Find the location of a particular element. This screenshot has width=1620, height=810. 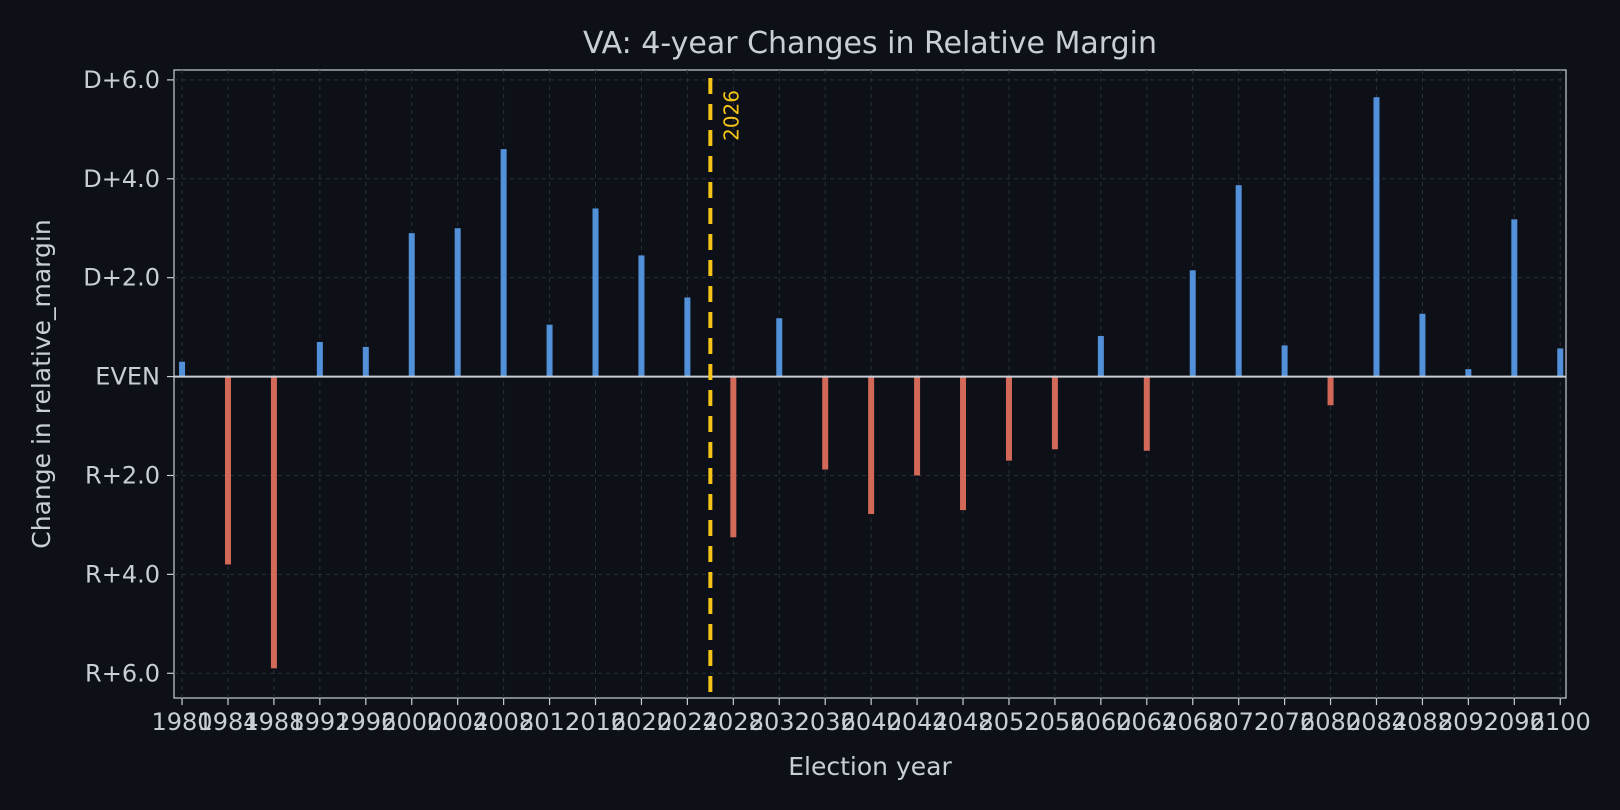

x-tick-label: 2016 is located at coordinates (595, 722).